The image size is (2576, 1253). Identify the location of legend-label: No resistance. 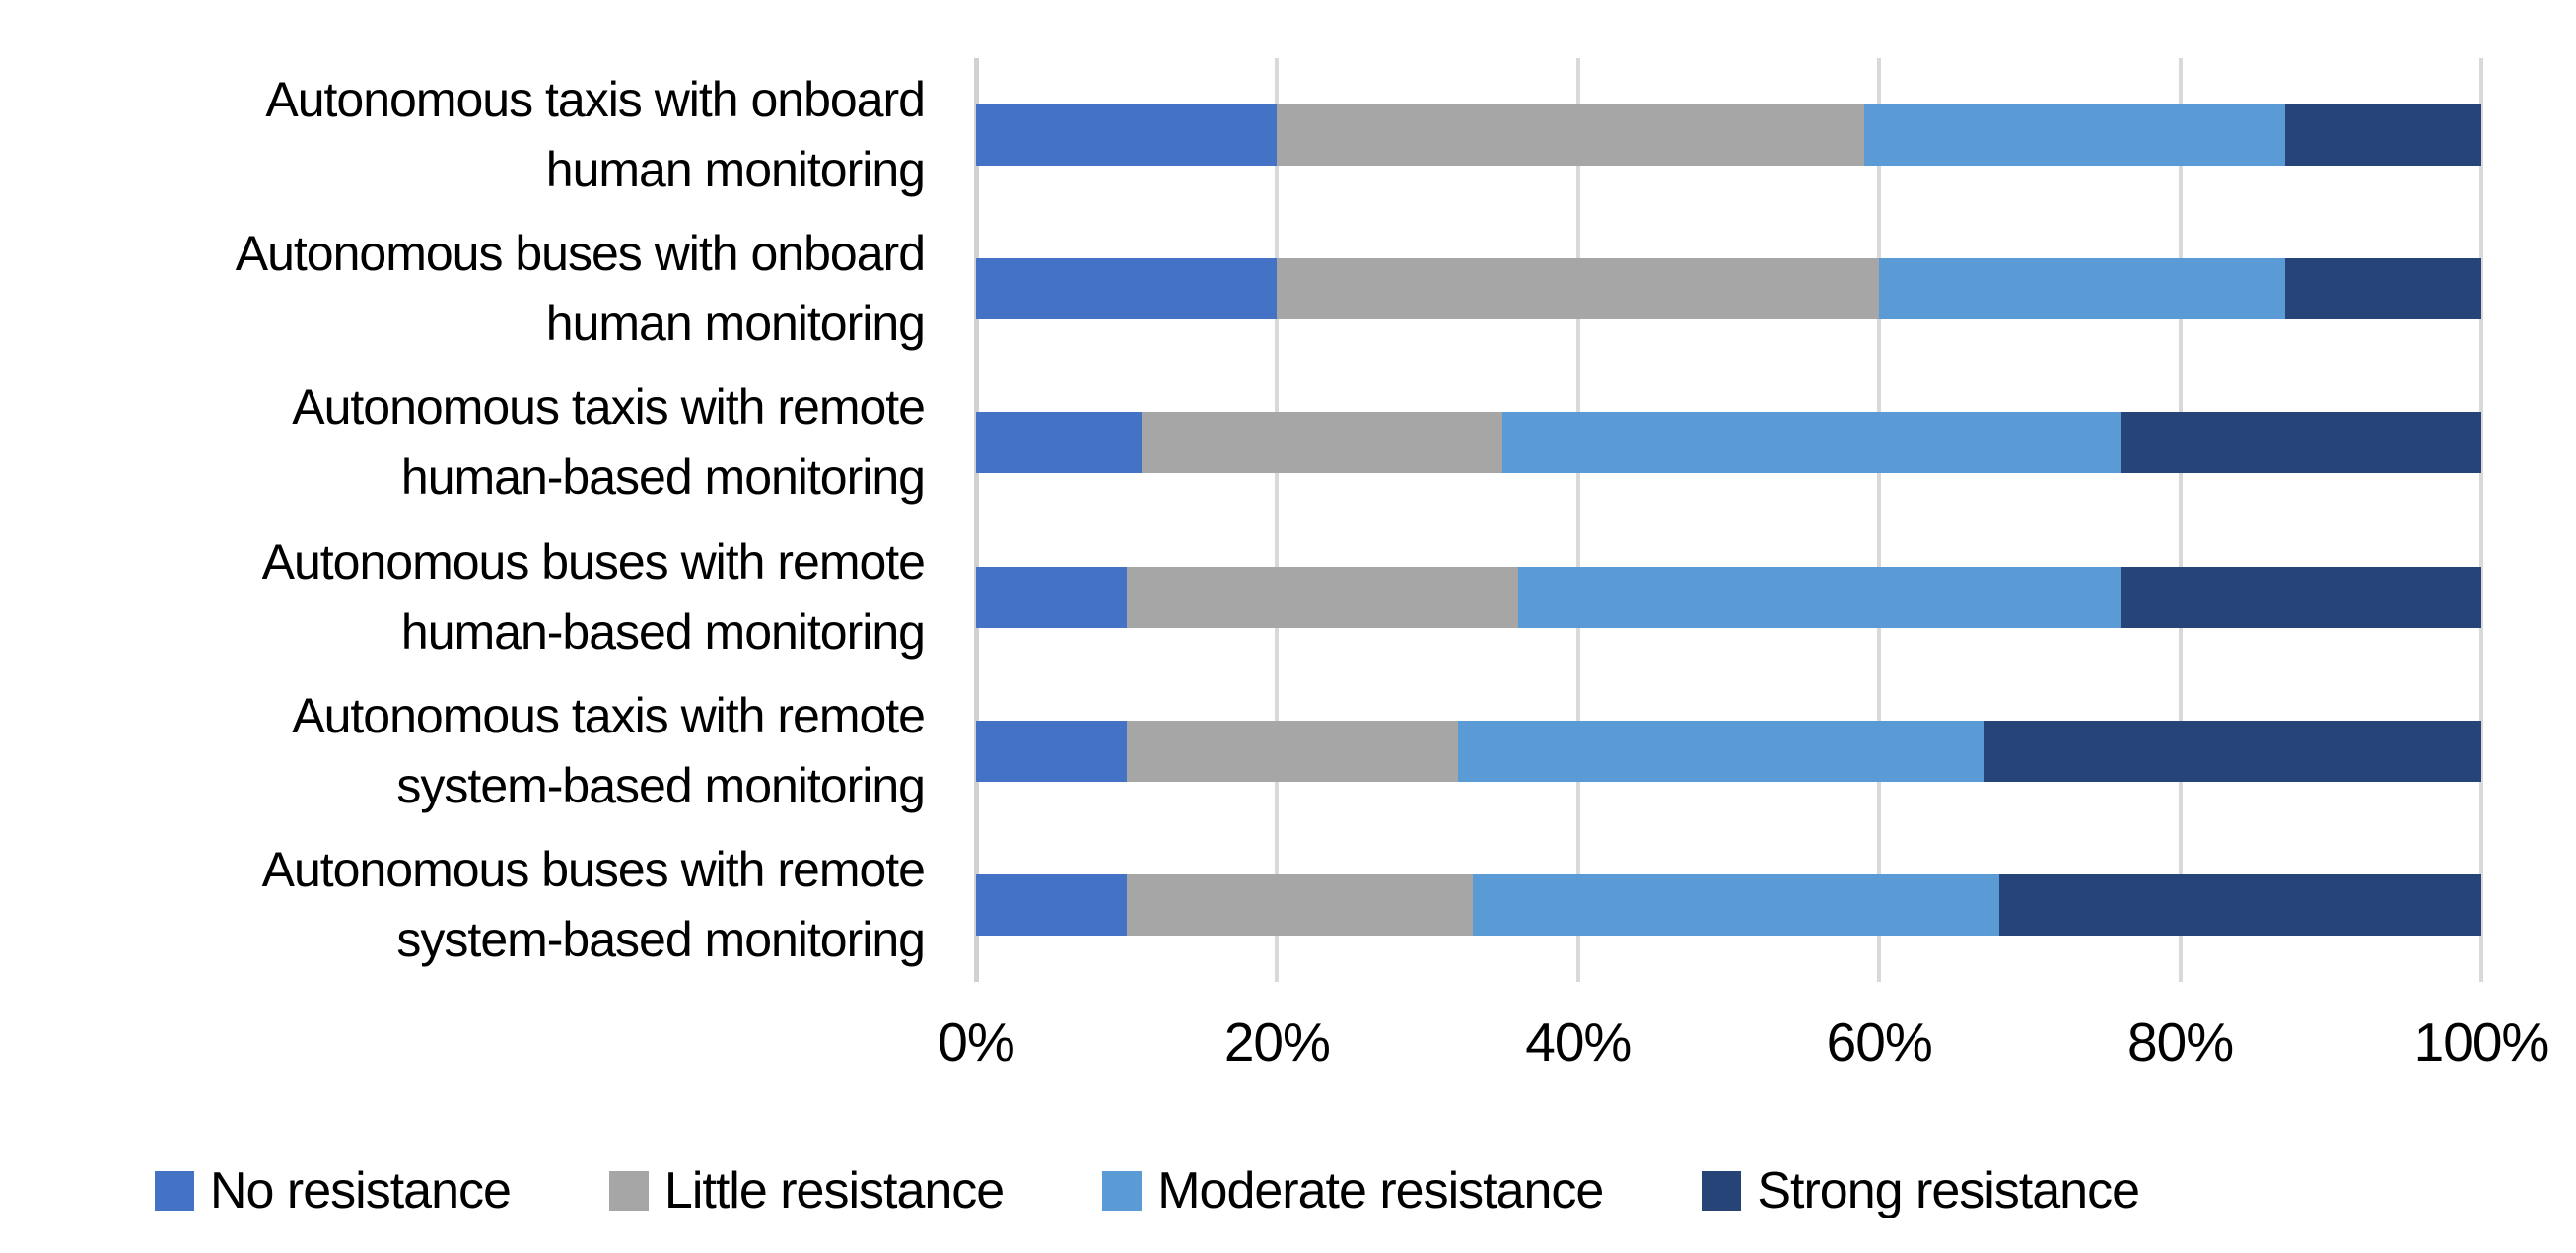
(361, 1190).